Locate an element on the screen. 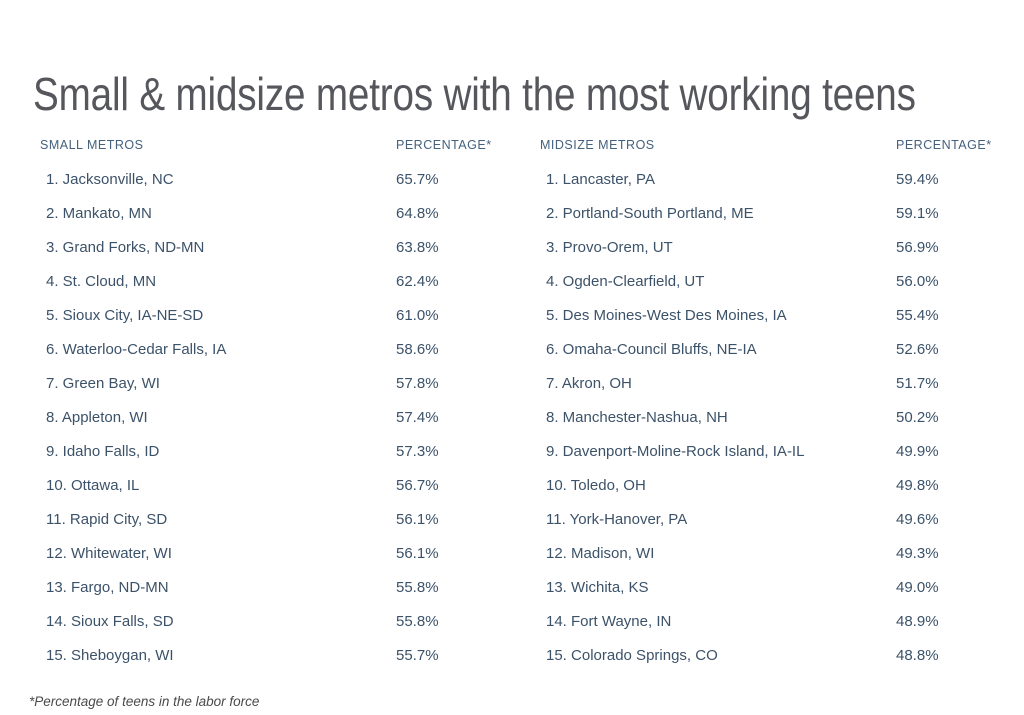 The height and width of the screenshot is (715, 1024). metro-percentage: 59.1% is located at coordinates (917, 213).